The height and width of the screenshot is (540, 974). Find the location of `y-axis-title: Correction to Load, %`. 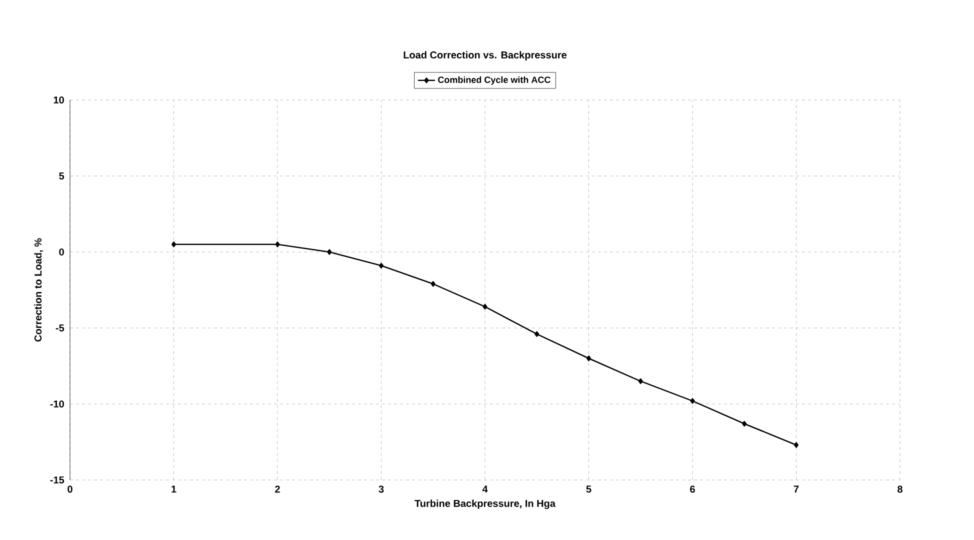

y-axis-title: Correction to Load, % is located at coordinates (39, 290).